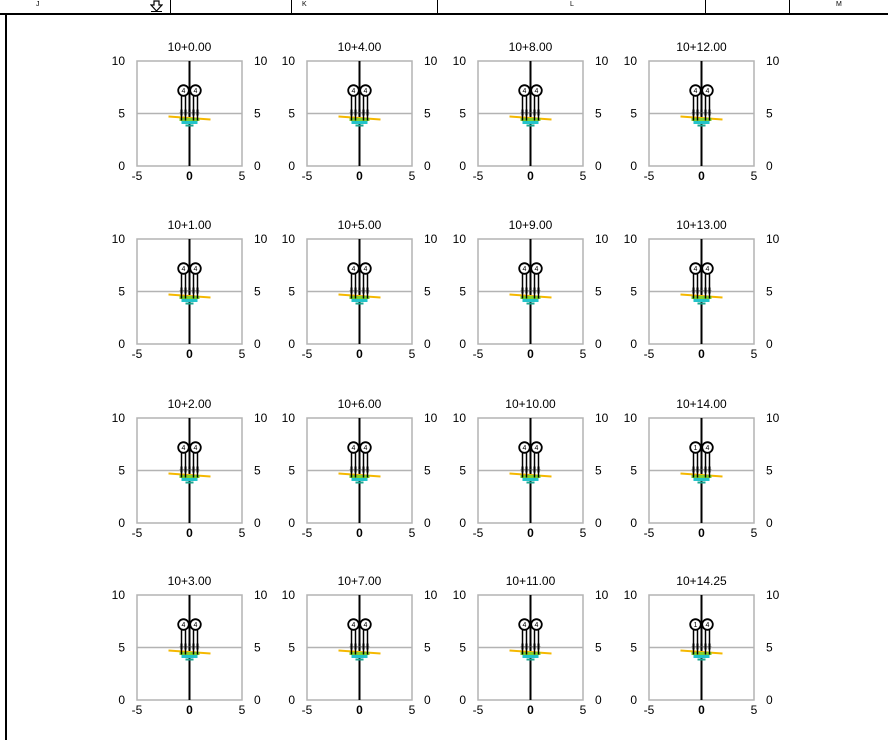 Image resolution: width=888 pixels, height=740 pixels. What do you see at coordinates (190, 47) in the screenshot?
I see `panel-title: 10+0.00` at bounding box center [190, 47].